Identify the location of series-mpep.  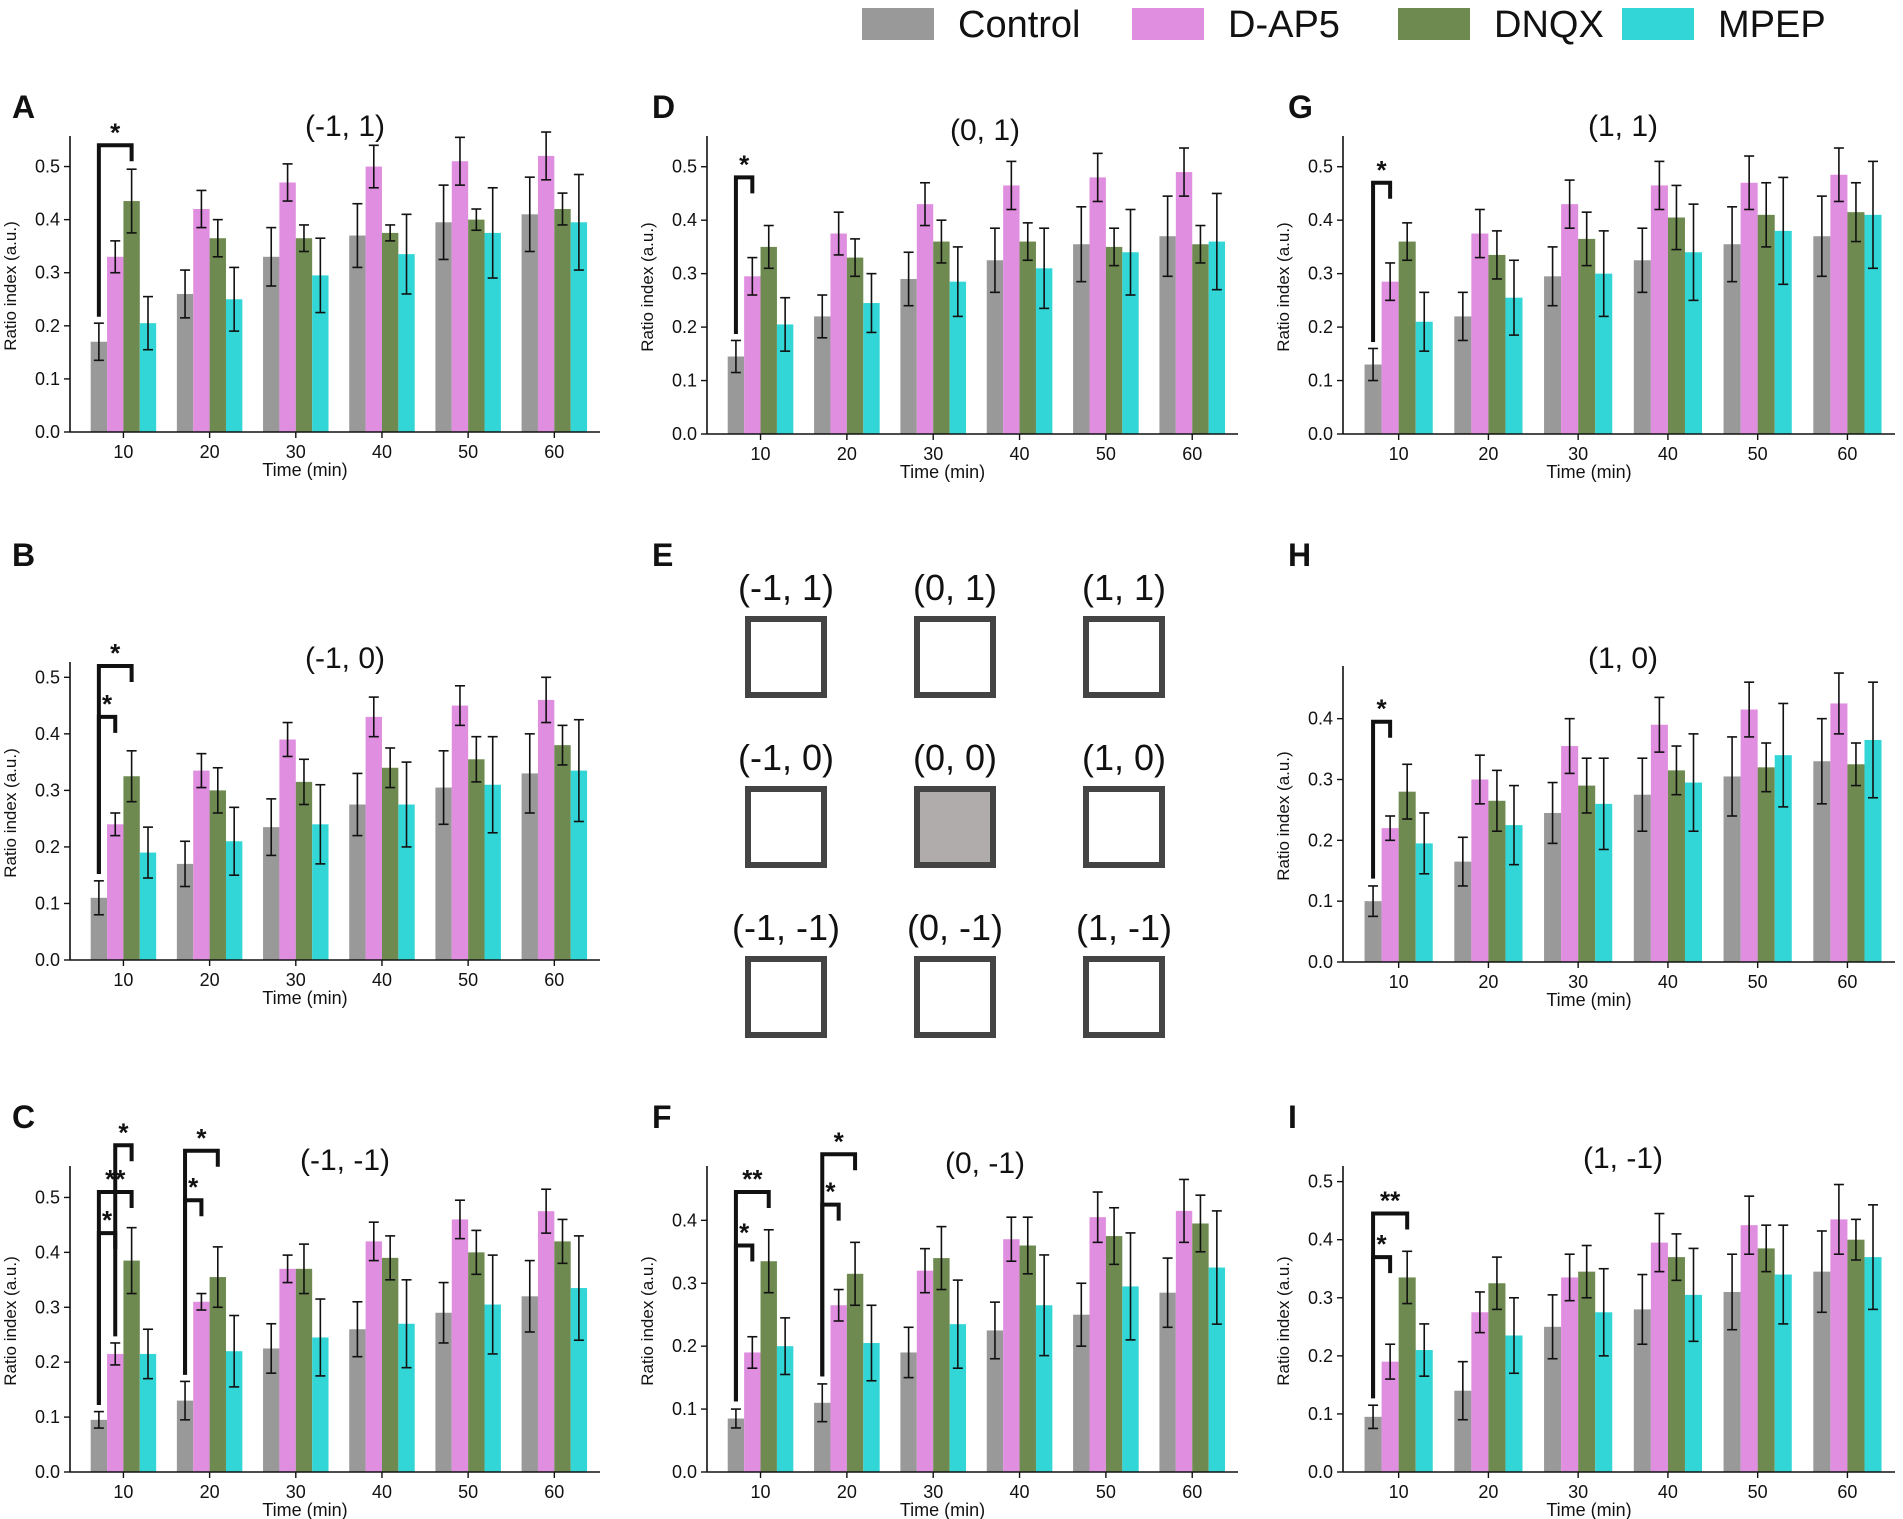
(1001, 313).